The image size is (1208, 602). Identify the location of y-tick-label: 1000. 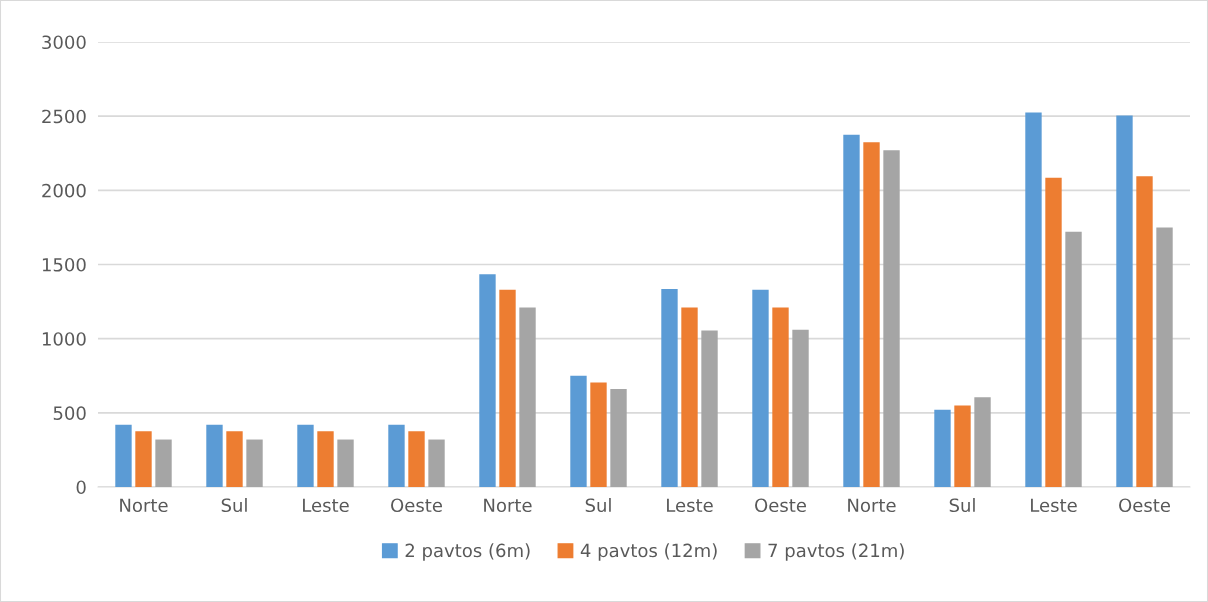
(64, 339).